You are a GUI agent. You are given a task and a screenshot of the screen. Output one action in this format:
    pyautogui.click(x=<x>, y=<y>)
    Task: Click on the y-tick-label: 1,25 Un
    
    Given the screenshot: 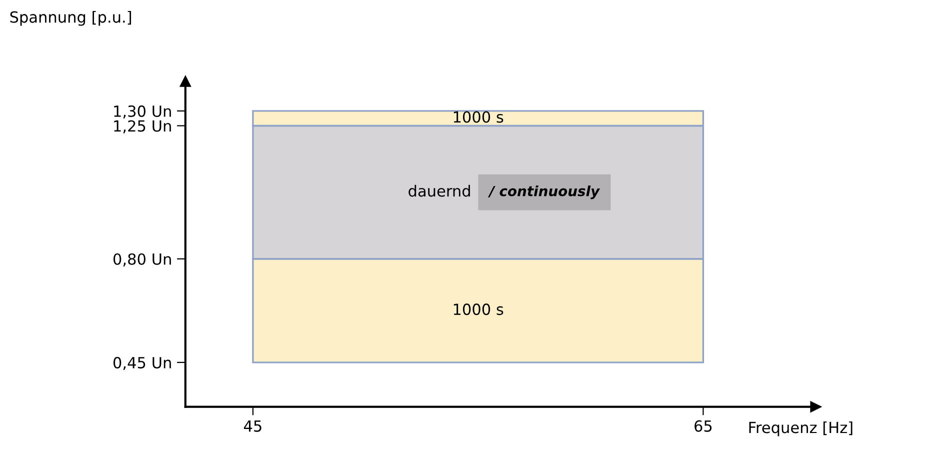 What is the action you would take?
    pyautogui.click(x=142, y=127)
    